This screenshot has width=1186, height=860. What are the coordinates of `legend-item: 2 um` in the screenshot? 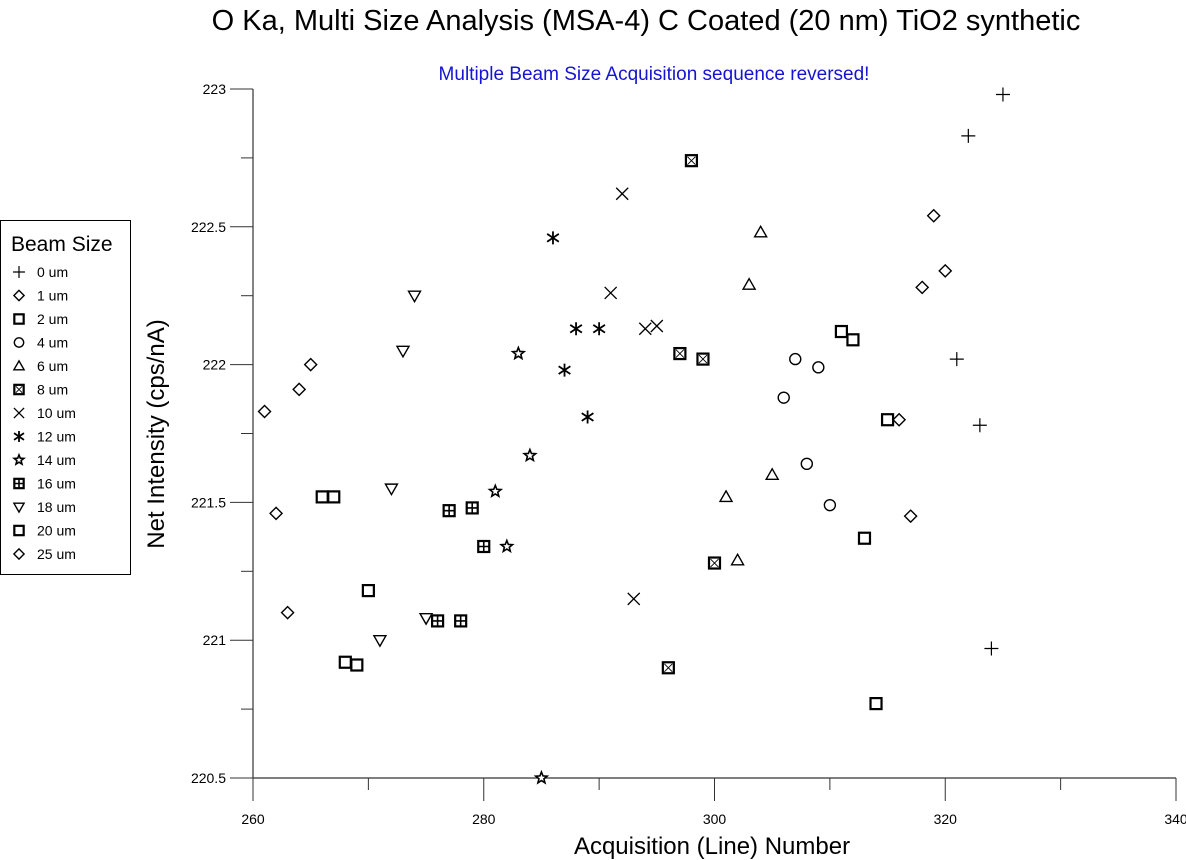 It's located at (40, 319).